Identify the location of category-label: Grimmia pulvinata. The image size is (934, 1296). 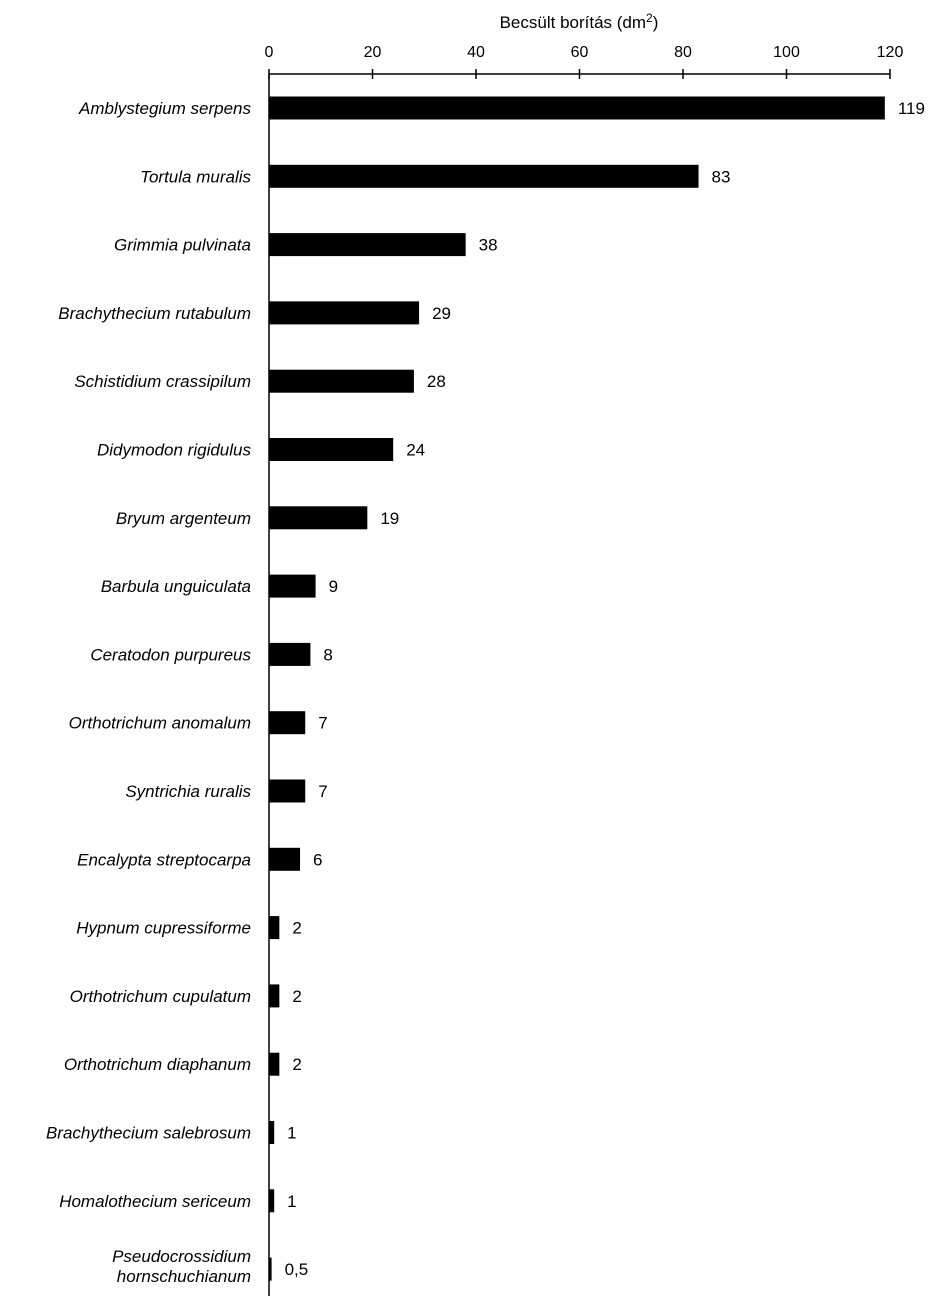
(182, 245).